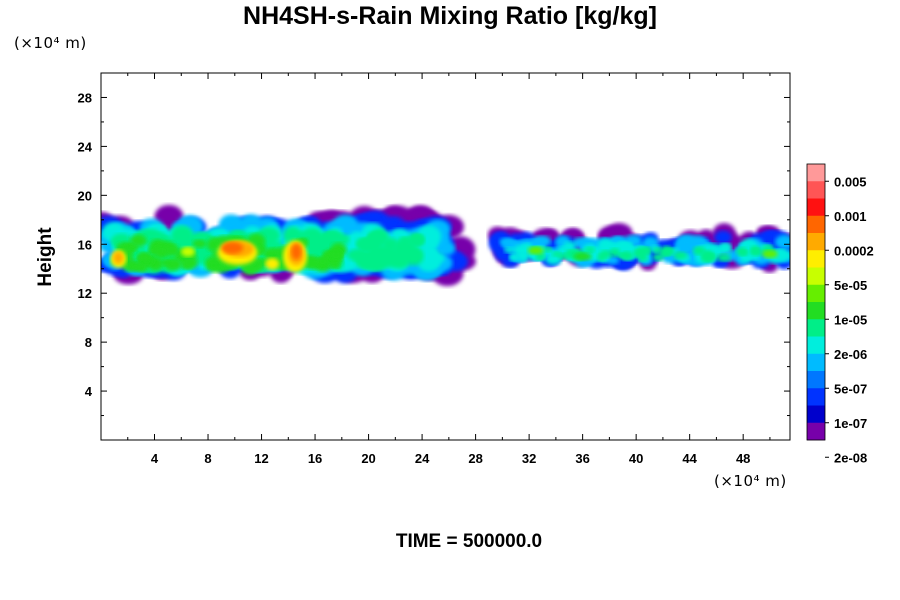 The width and height of the screenshot is (900, 600). Describe the element at coordinates (85, 244) in the screenshot. I see `y-tick-label: 16` at that location.